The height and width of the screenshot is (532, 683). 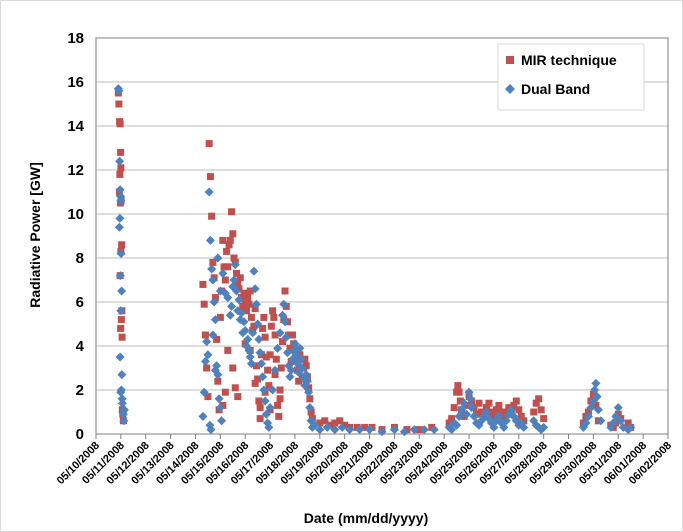 What do you see at coordinates (75, 236) in the screenshot?
I see `y-tick-labels: 0 2 4 6 8 10 12 14 16 18` at bounding box center [75, 236].